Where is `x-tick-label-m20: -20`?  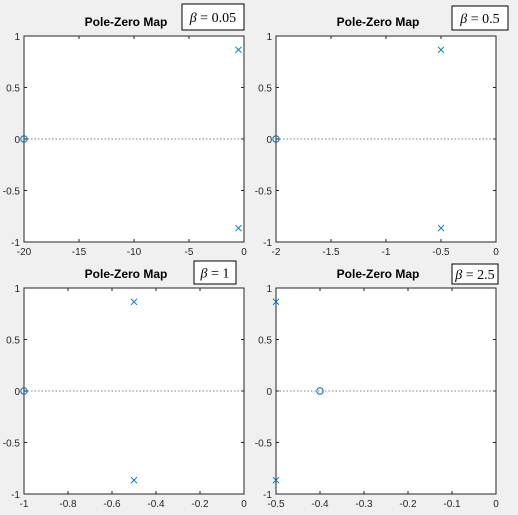
x-tick-label-m20: -20 is located at coordinates (24, 252).